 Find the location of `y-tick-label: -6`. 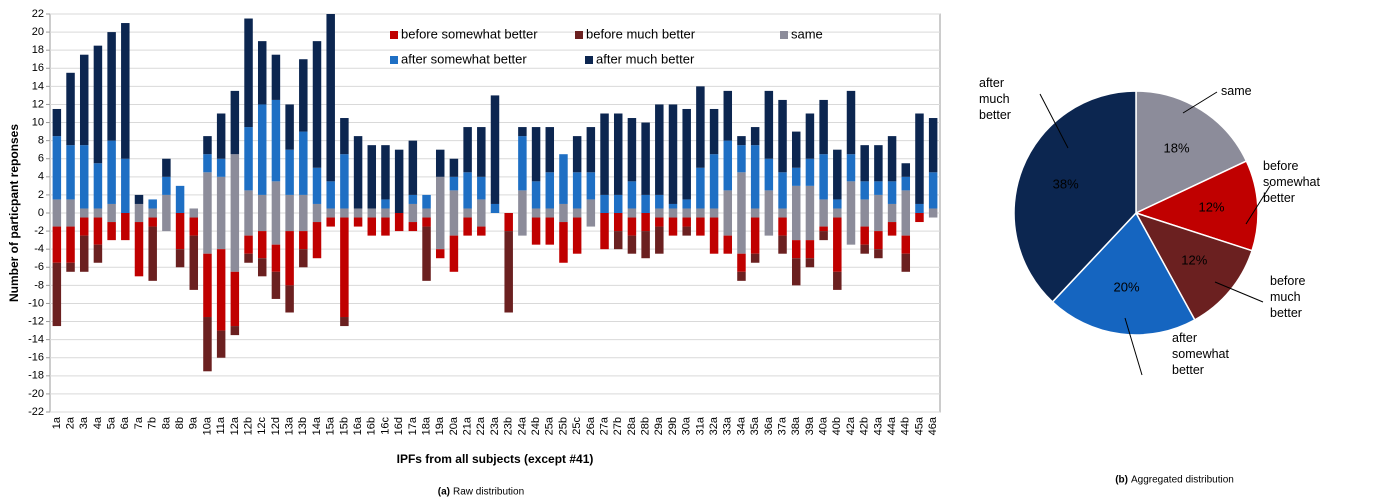

y-tick-label: -6 is located at coordinates (39, 267).